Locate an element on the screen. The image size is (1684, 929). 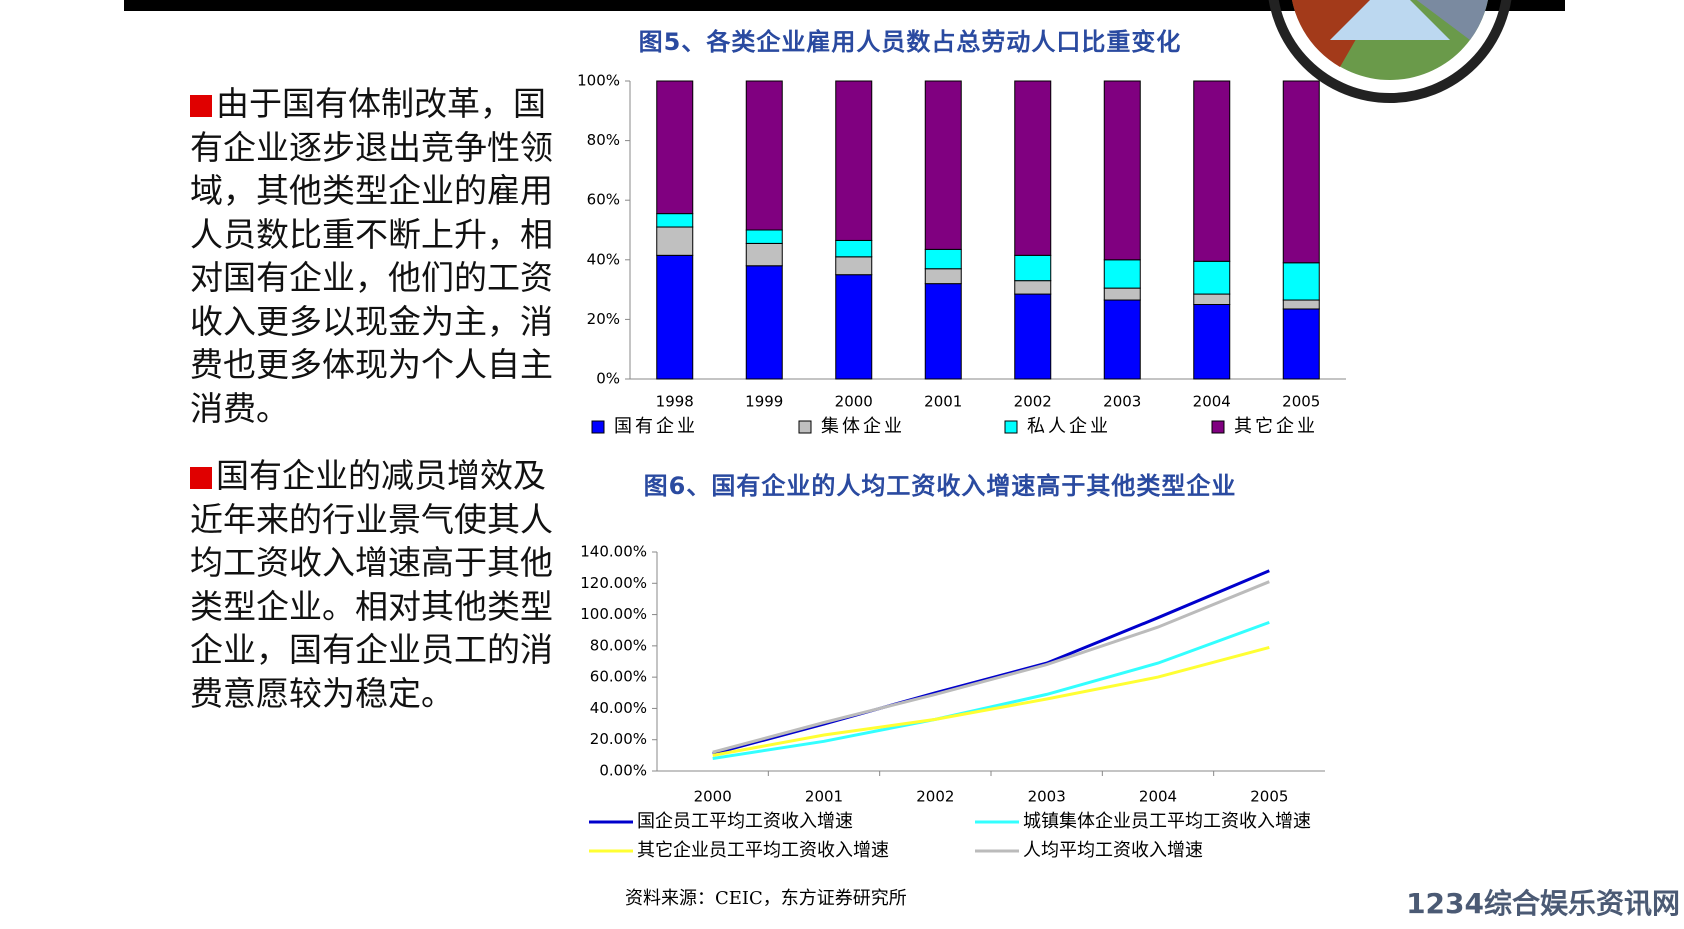
legend-label: 人均平均工资收入增速 is located at coordinates (1113, 850).